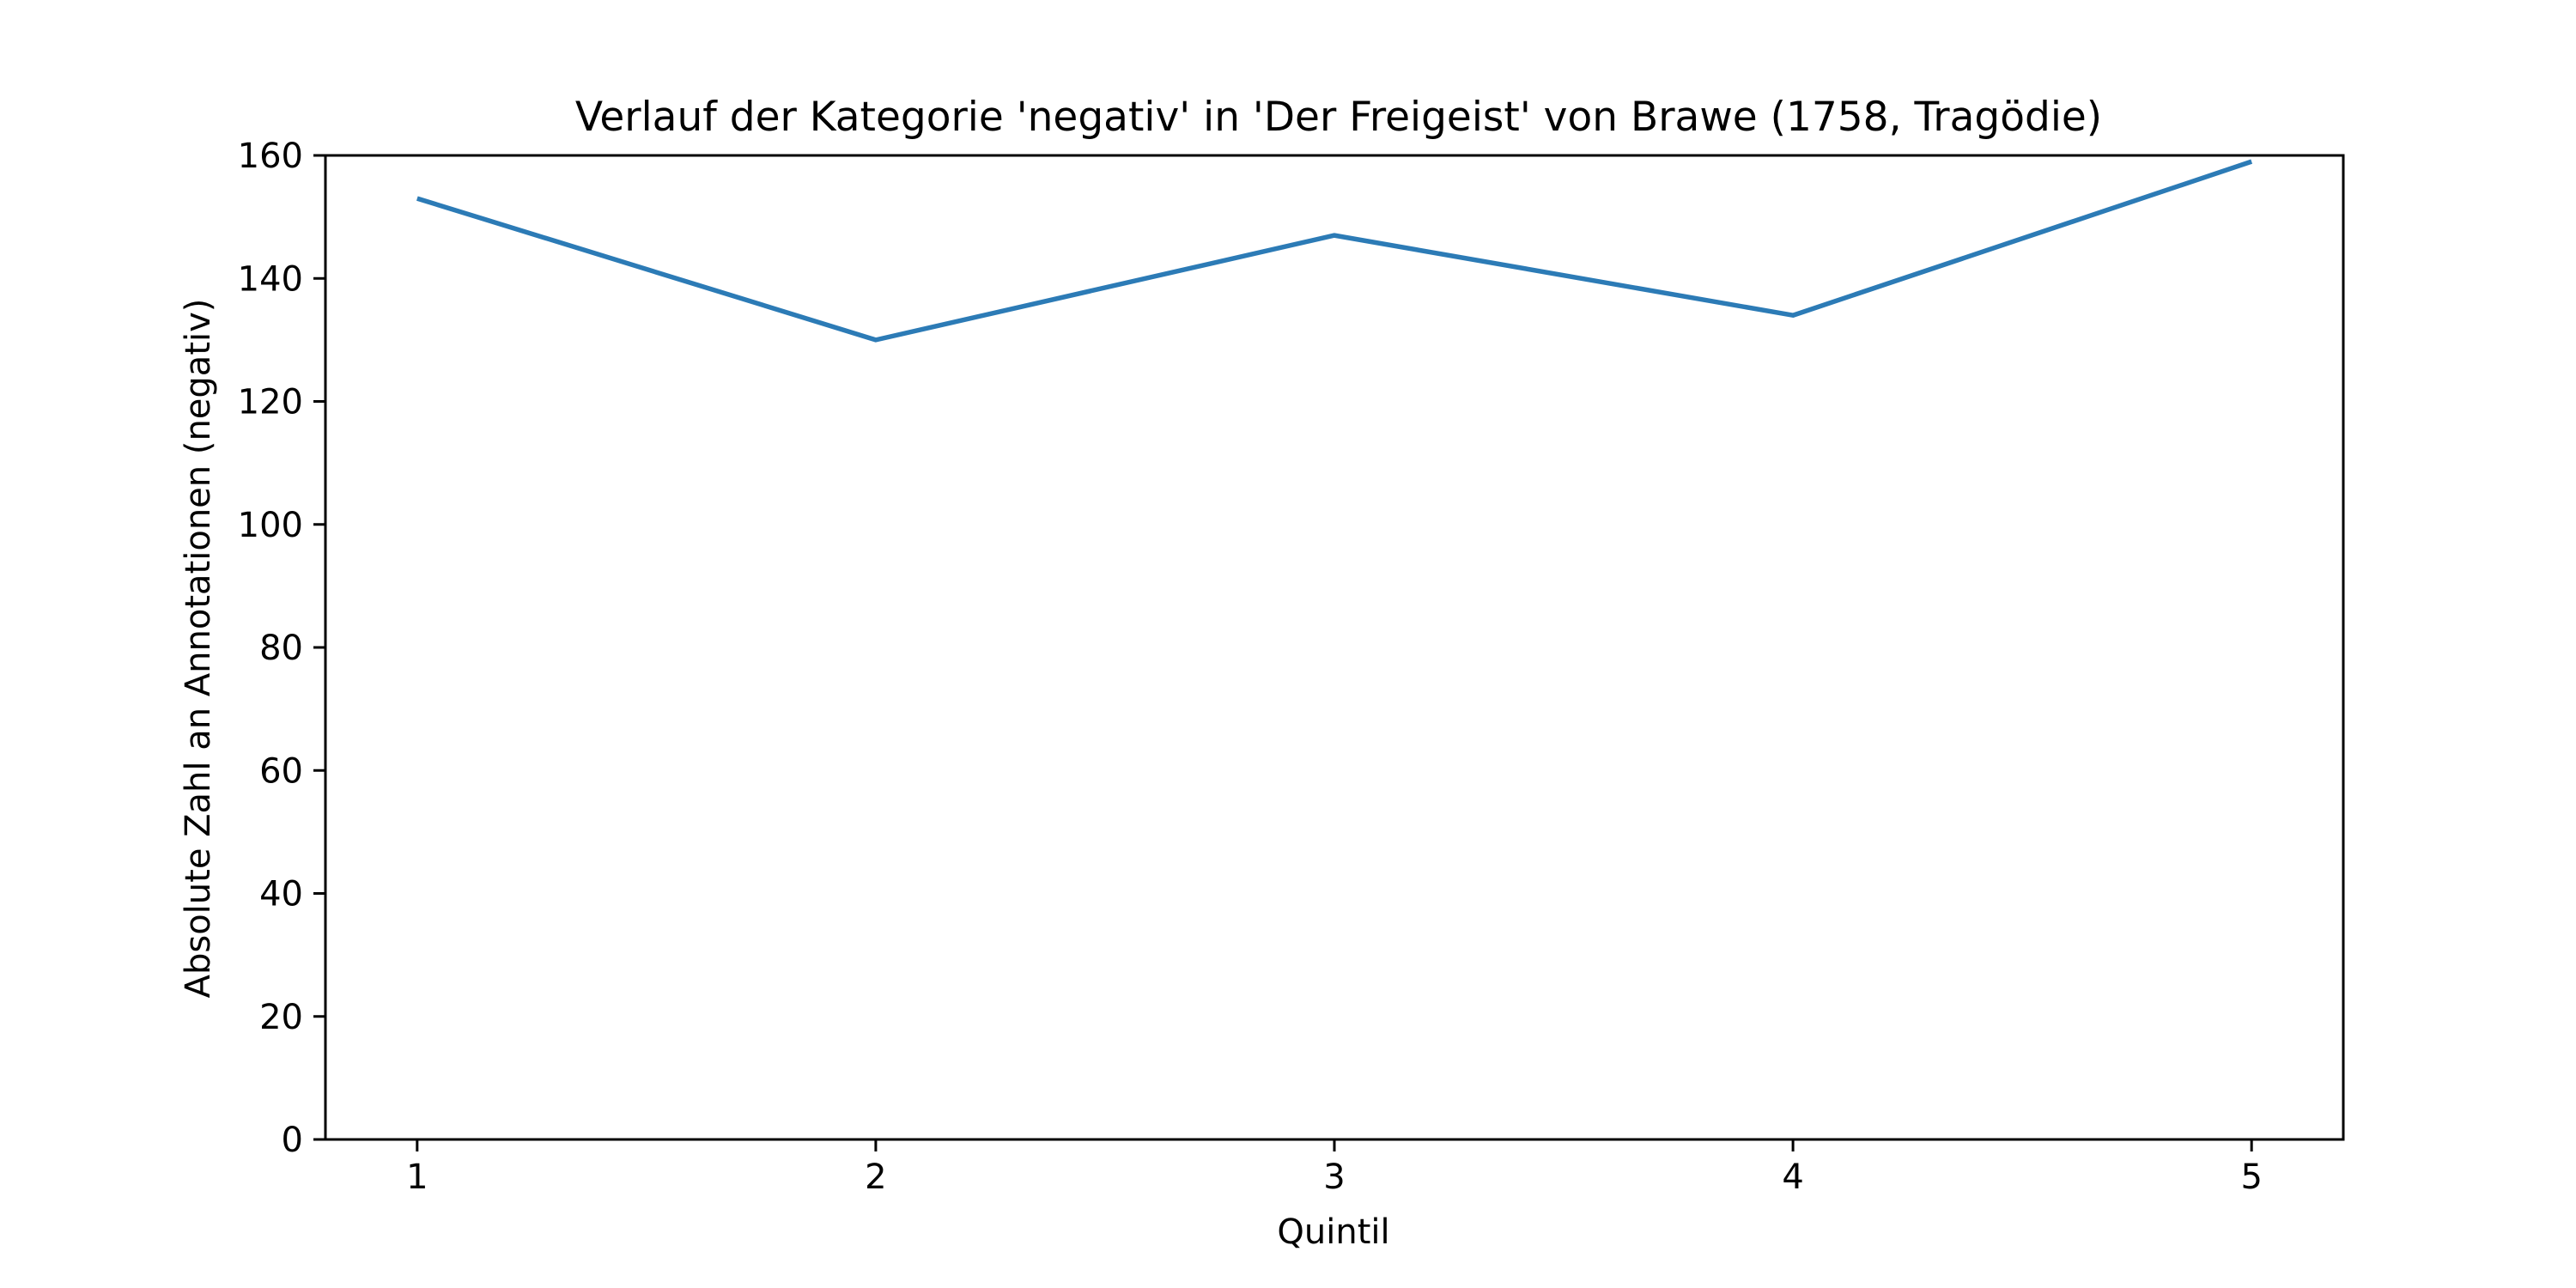  Describe the element at coordinates (417, 1177) in the screenshot. I see `x-tick-label: 1` at that location.